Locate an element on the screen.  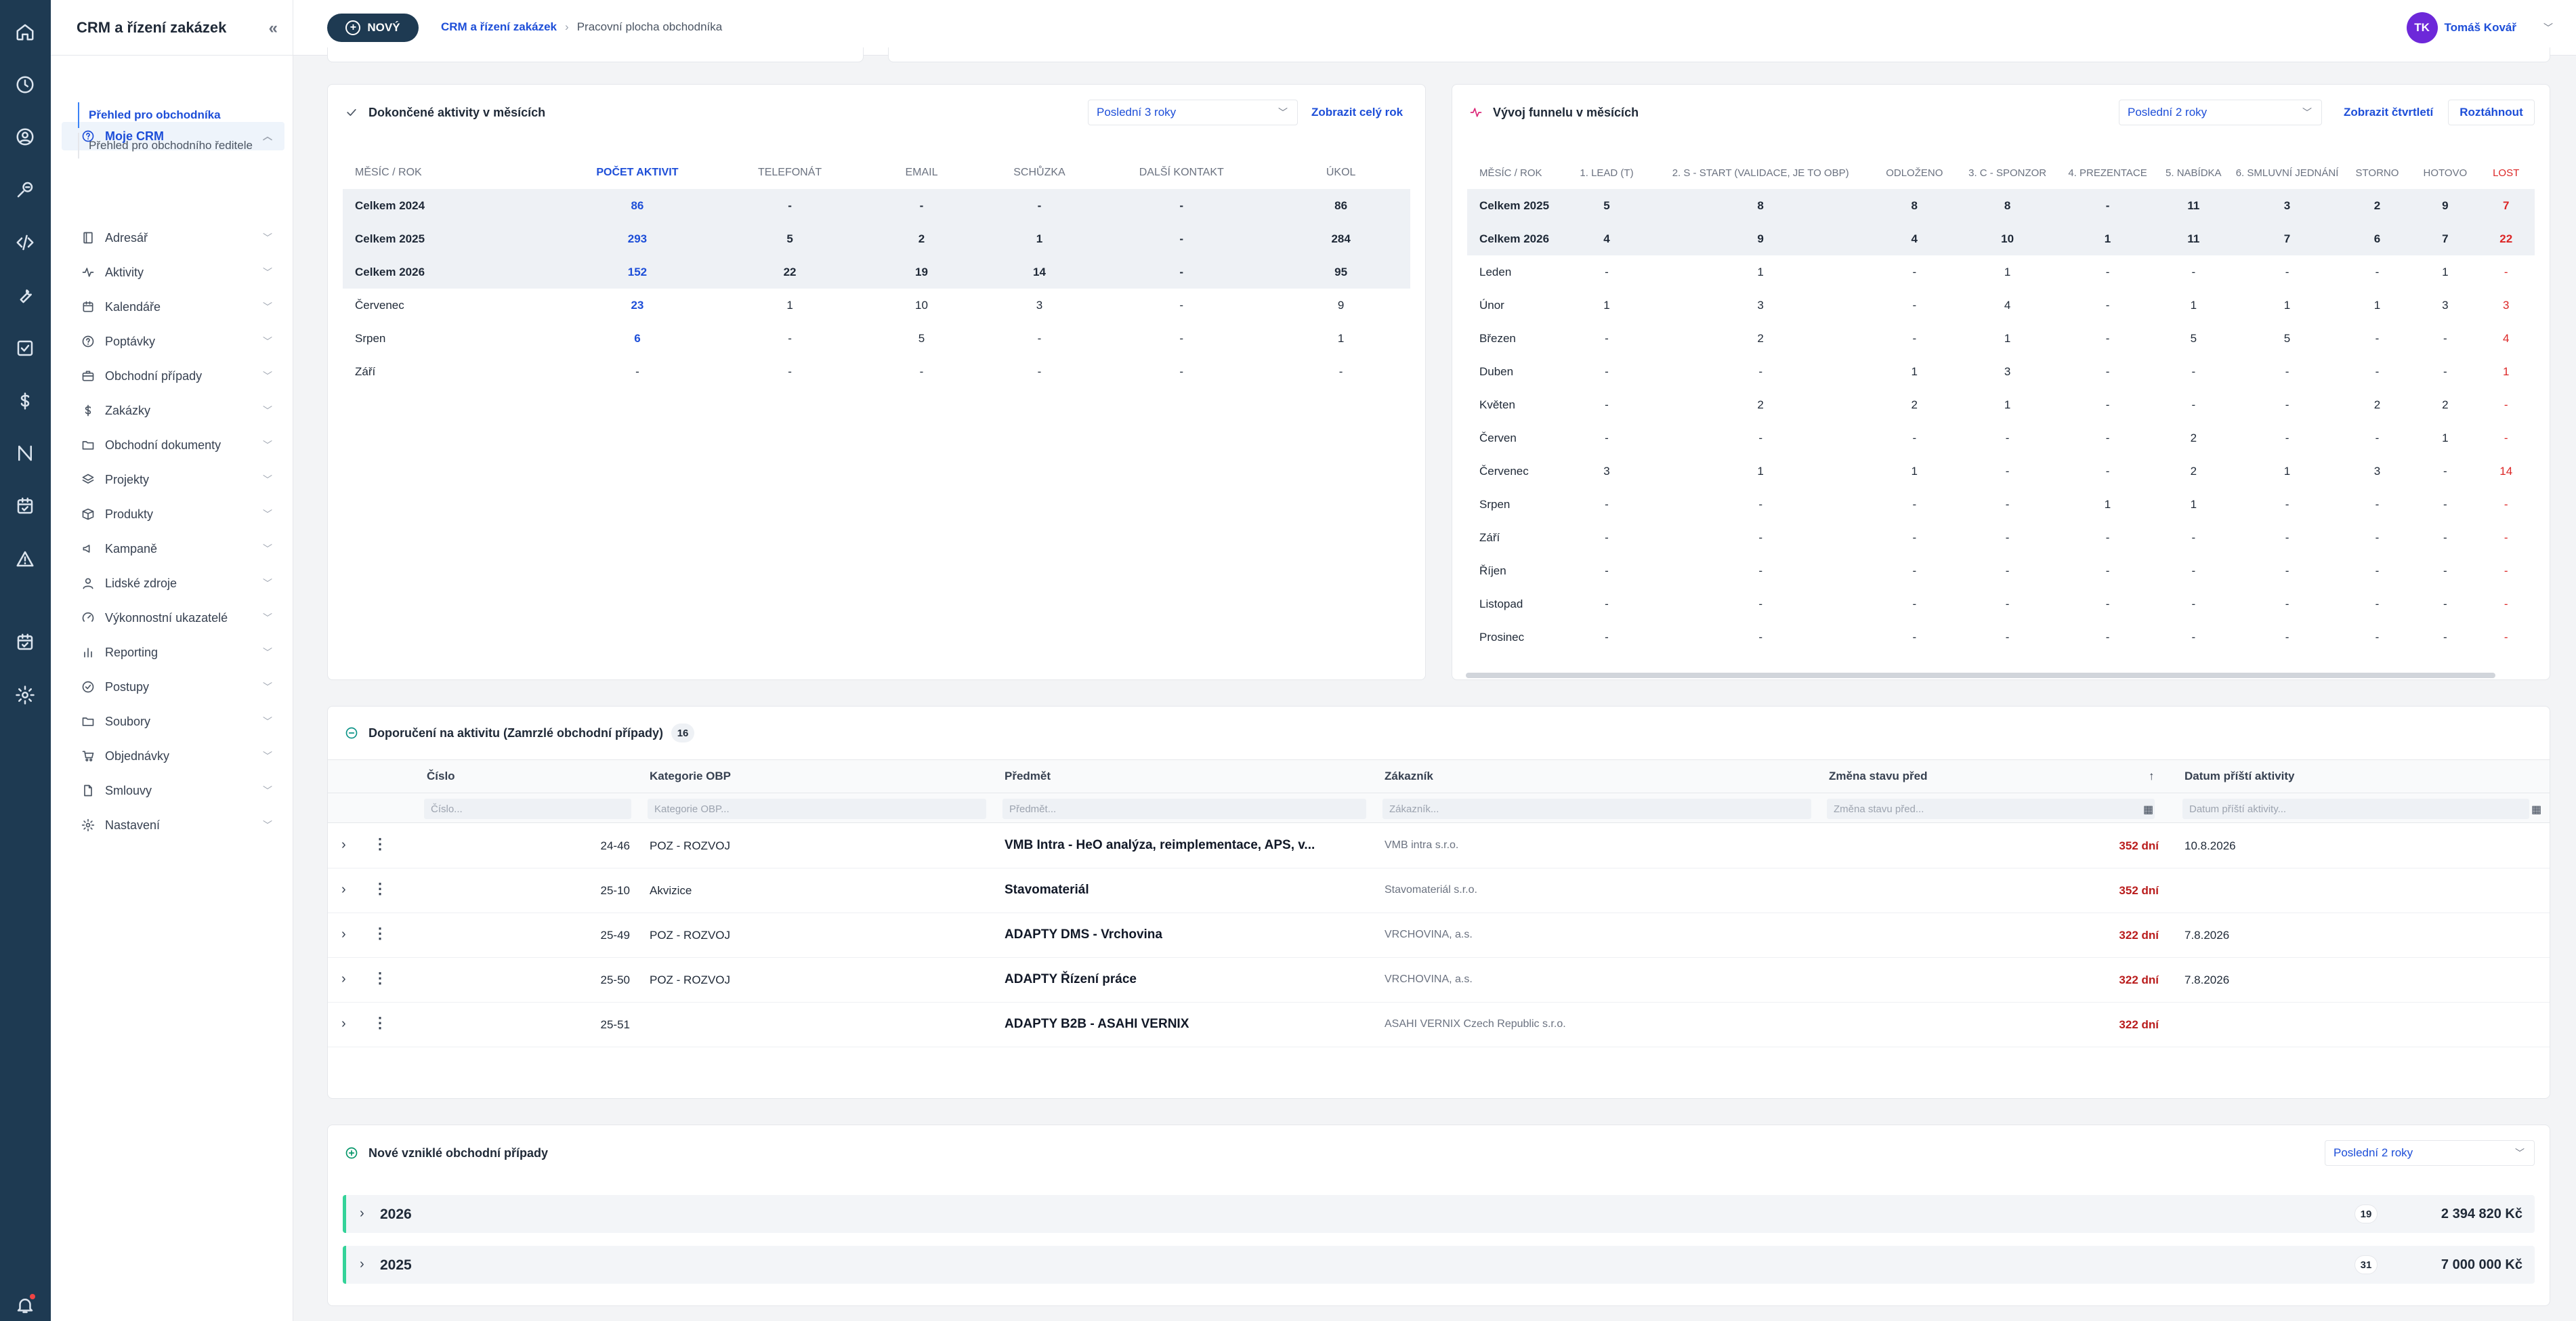
case-number: 25-10 is located at coordinates (615, 890).